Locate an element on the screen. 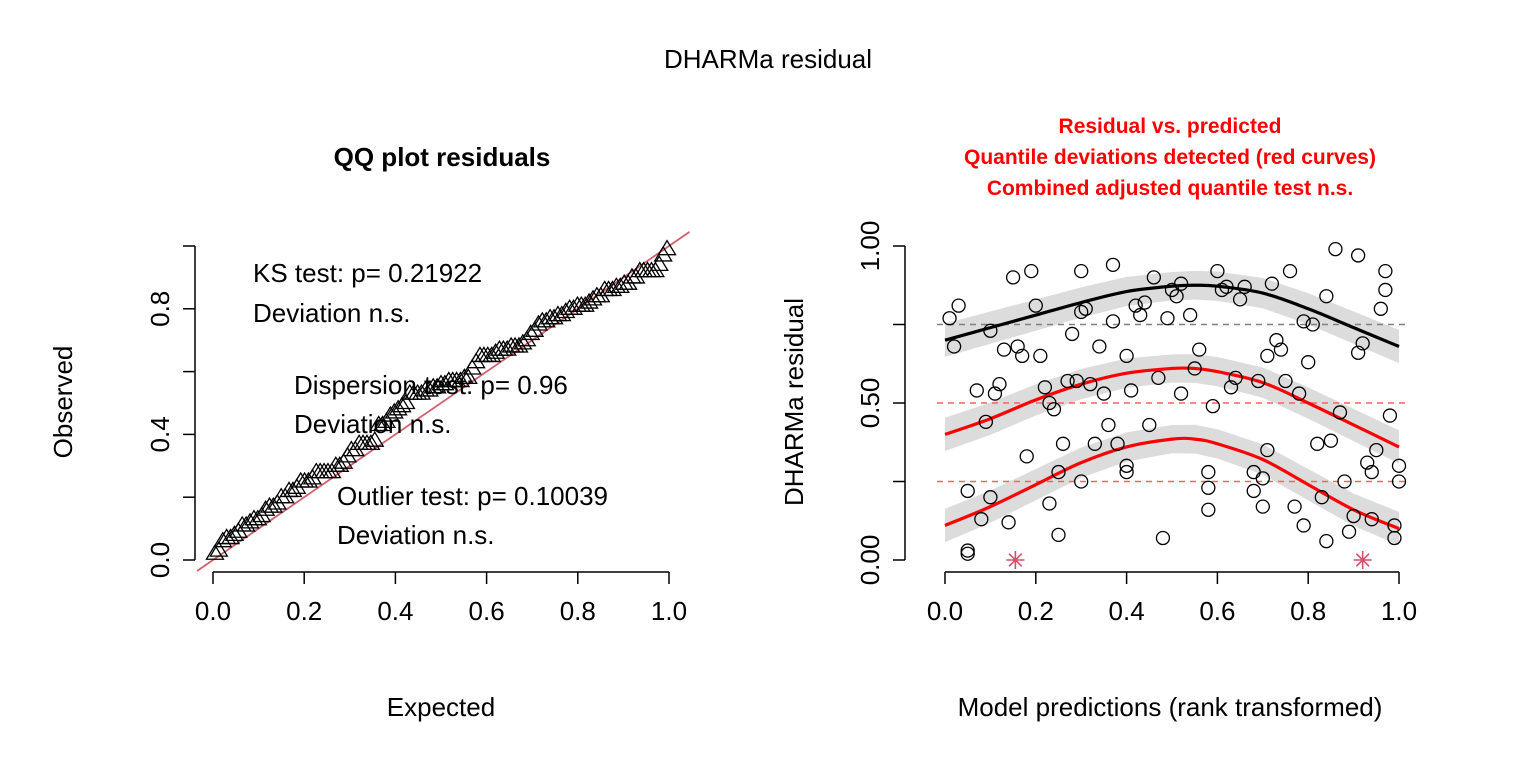 The image size is (1536, 768). quantile-band is located at coordinates (1172, 409).